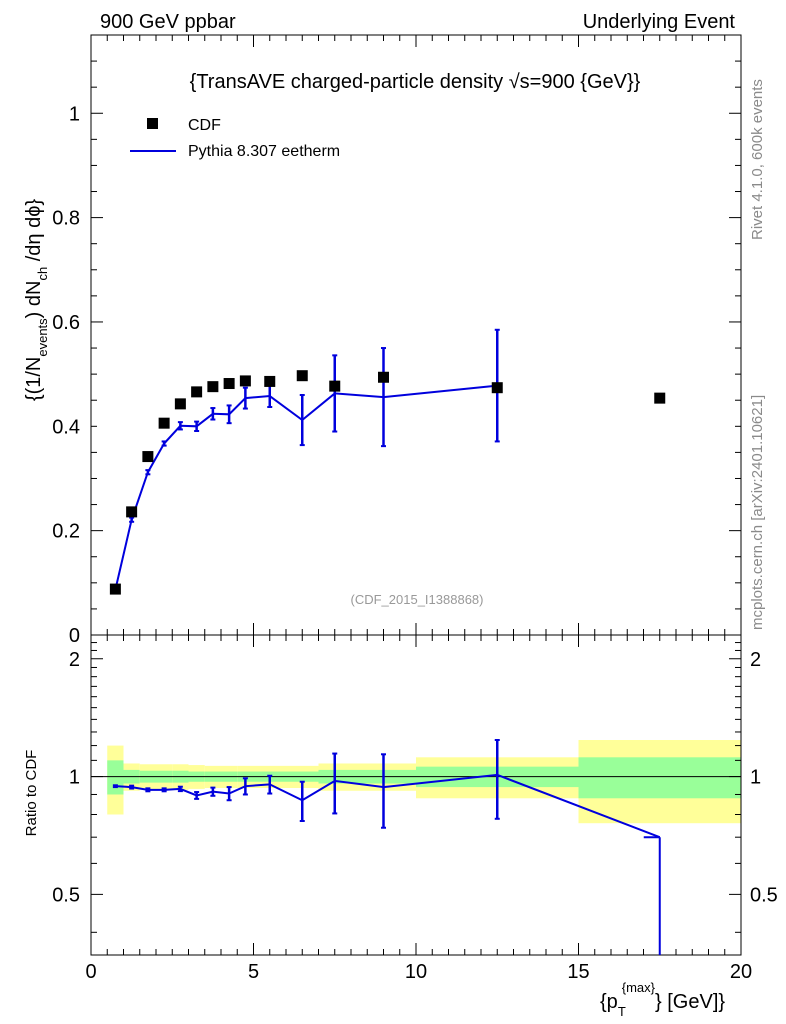 This screenshot has width=786, height=1024. Describe the element at coordinates (66, 219) in the screenshot. I see `y-tick-label: 0.8` at that location.